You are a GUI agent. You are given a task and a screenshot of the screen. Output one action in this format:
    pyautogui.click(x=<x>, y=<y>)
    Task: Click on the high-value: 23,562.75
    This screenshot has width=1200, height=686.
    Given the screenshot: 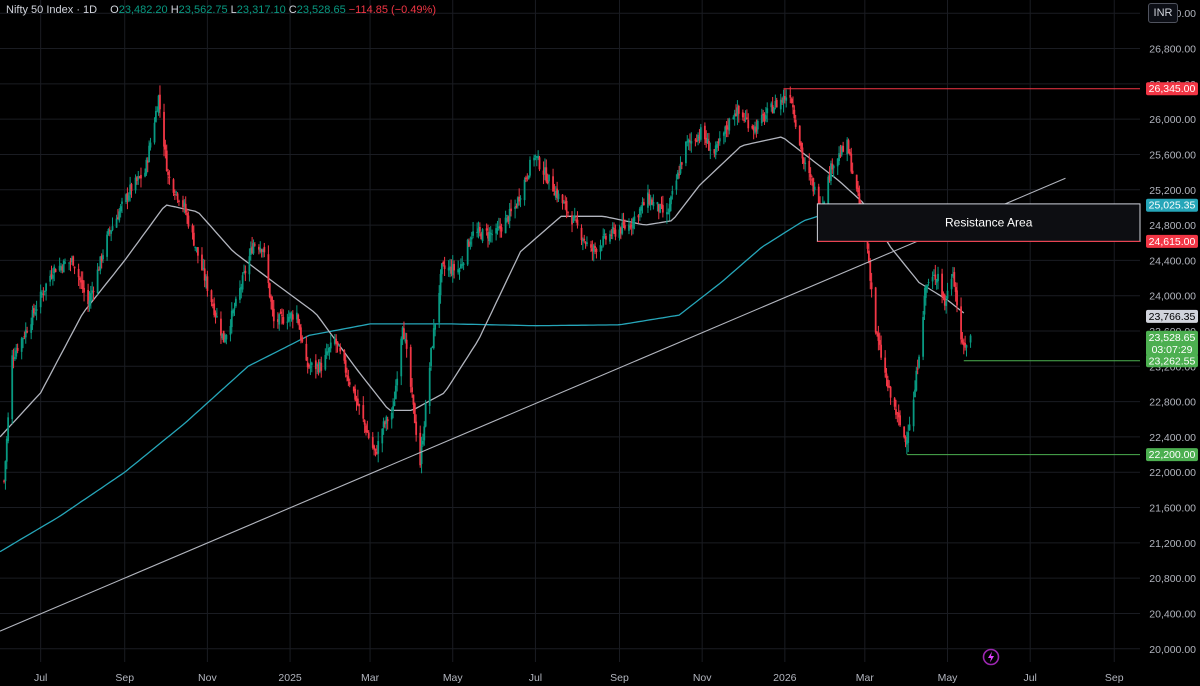 What is the action you would take?
    pyautogui.click(x=203, y=10)
    